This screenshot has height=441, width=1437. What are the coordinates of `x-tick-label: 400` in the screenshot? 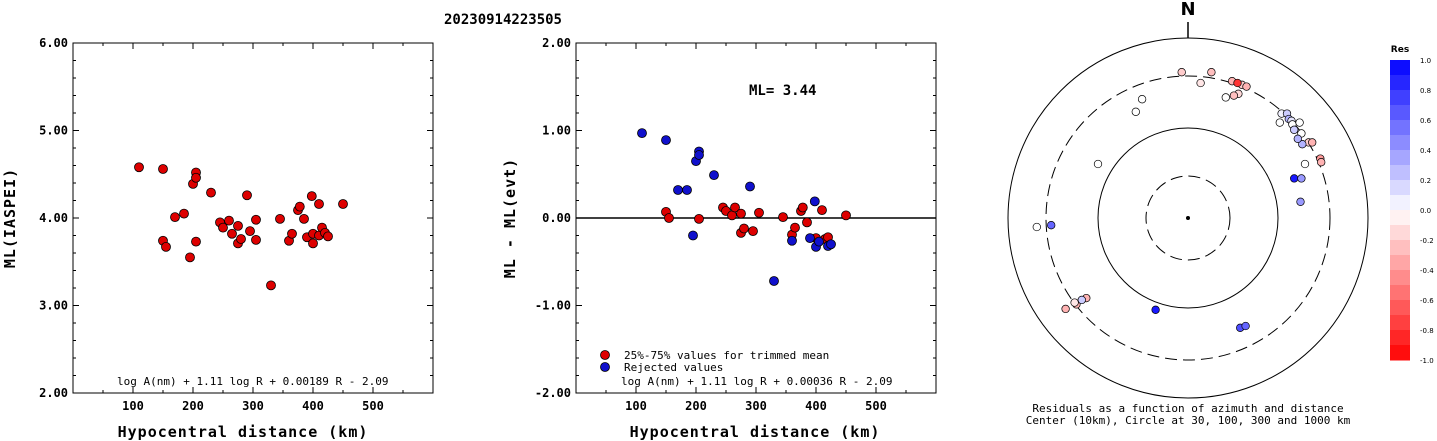 It's located at (313, 406).